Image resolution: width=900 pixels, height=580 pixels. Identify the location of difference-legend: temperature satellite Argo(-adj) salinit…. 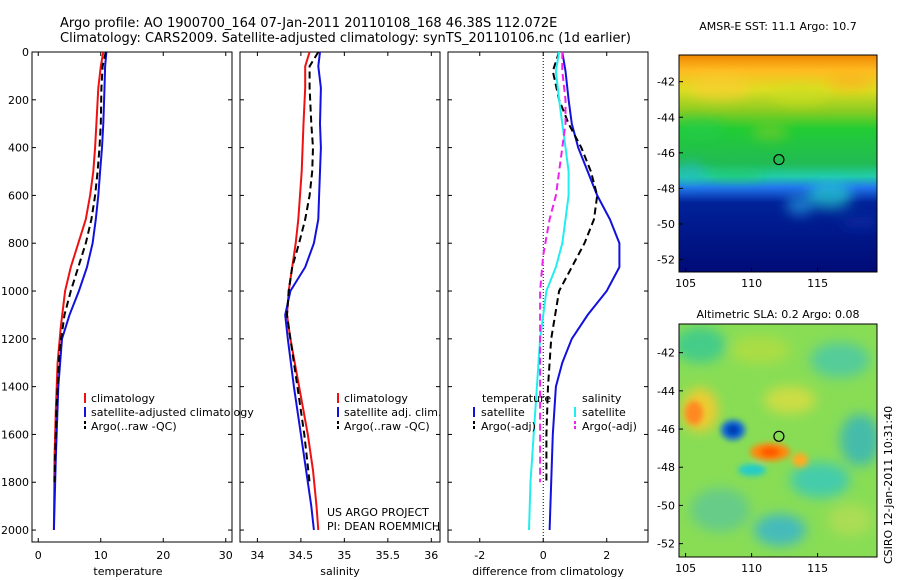
(555, 412).